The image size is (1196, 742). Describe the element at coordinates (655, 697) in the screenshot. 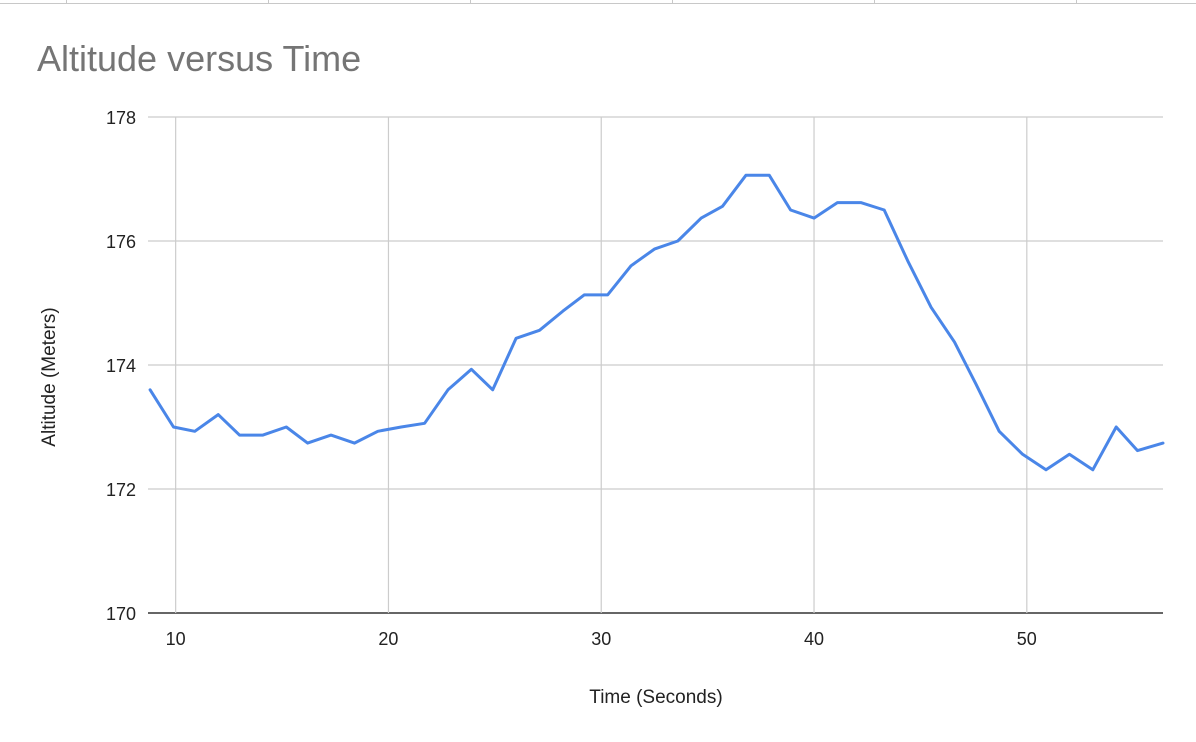

I see `x-axis-title: Time (Seconds)` at that location.